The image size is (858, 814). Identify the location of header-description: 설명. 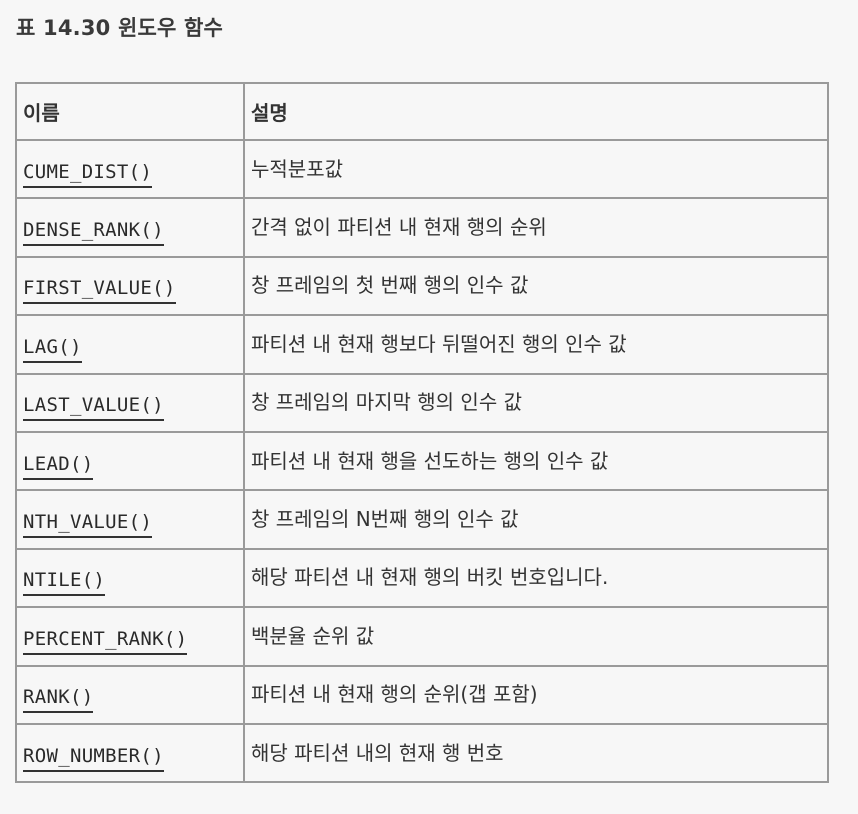
(536, 111).